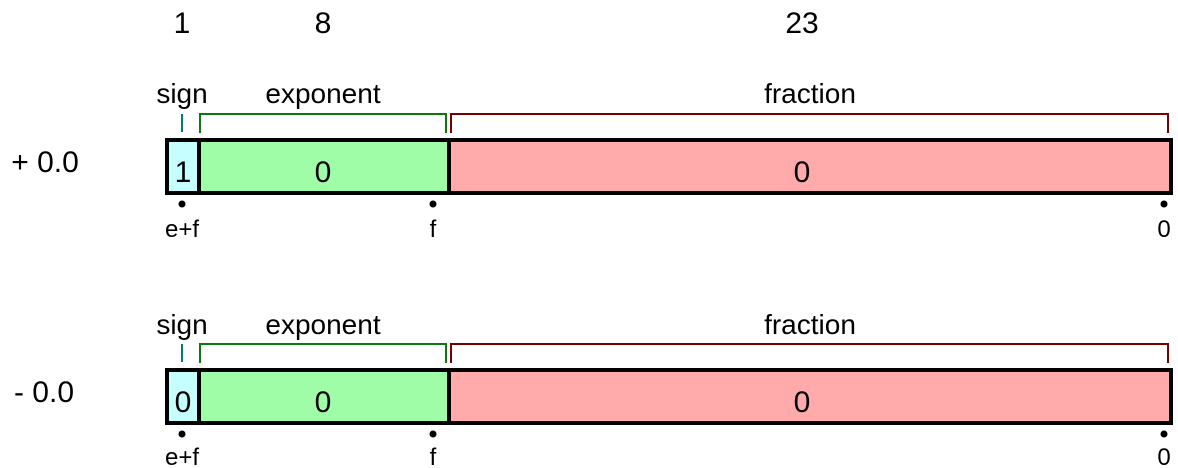 Image resolution: width=1178 pixels, height=468 pixels. What do you see at coordinates (182, 23) in the screenshot?
I see `sign-bit-count: 1` at bounding box center [182, 23].